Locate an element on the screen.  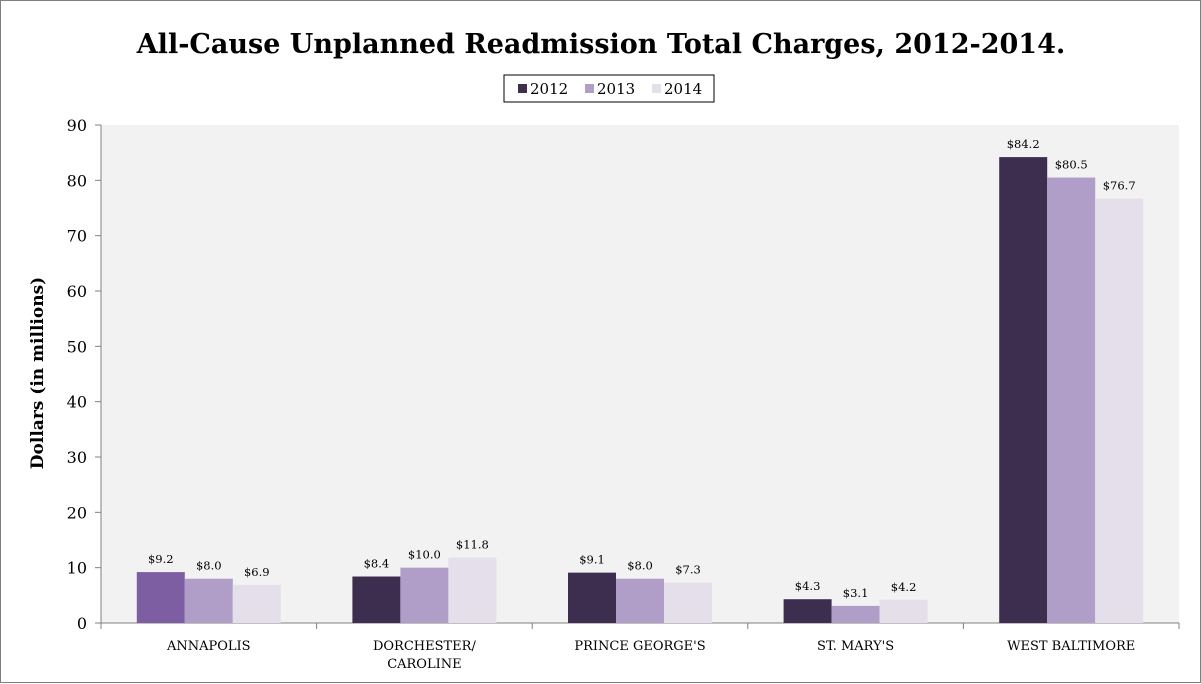
data-label: $84.2 is located at coordinates (1023, 144).